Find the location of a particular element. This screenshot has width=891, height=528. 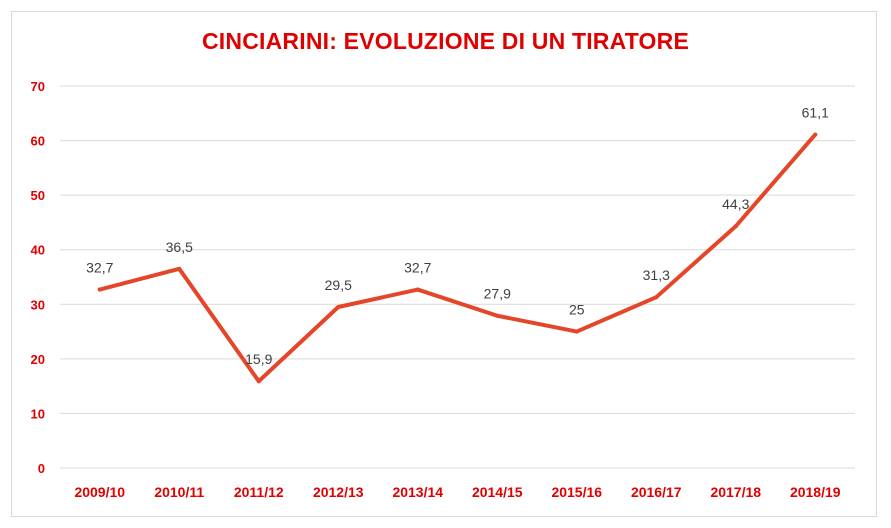

y-tick-label: 70 is located at coordinates (38, 86).